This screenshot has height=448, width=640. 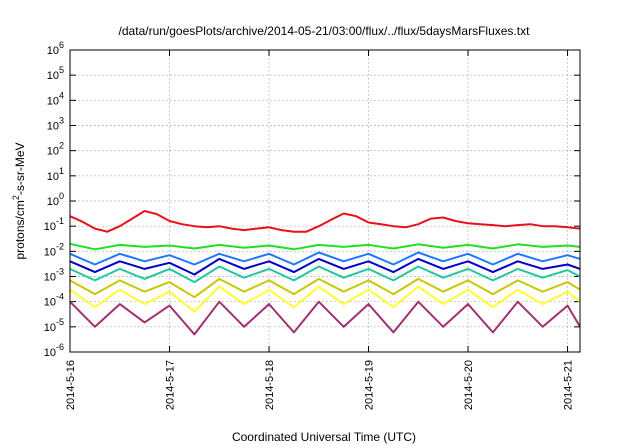 What do you see at coordinates (54, 300) in the screenshot?
I see `y-tick-label: 10⁻⁴` at bounding box center [54, 300].